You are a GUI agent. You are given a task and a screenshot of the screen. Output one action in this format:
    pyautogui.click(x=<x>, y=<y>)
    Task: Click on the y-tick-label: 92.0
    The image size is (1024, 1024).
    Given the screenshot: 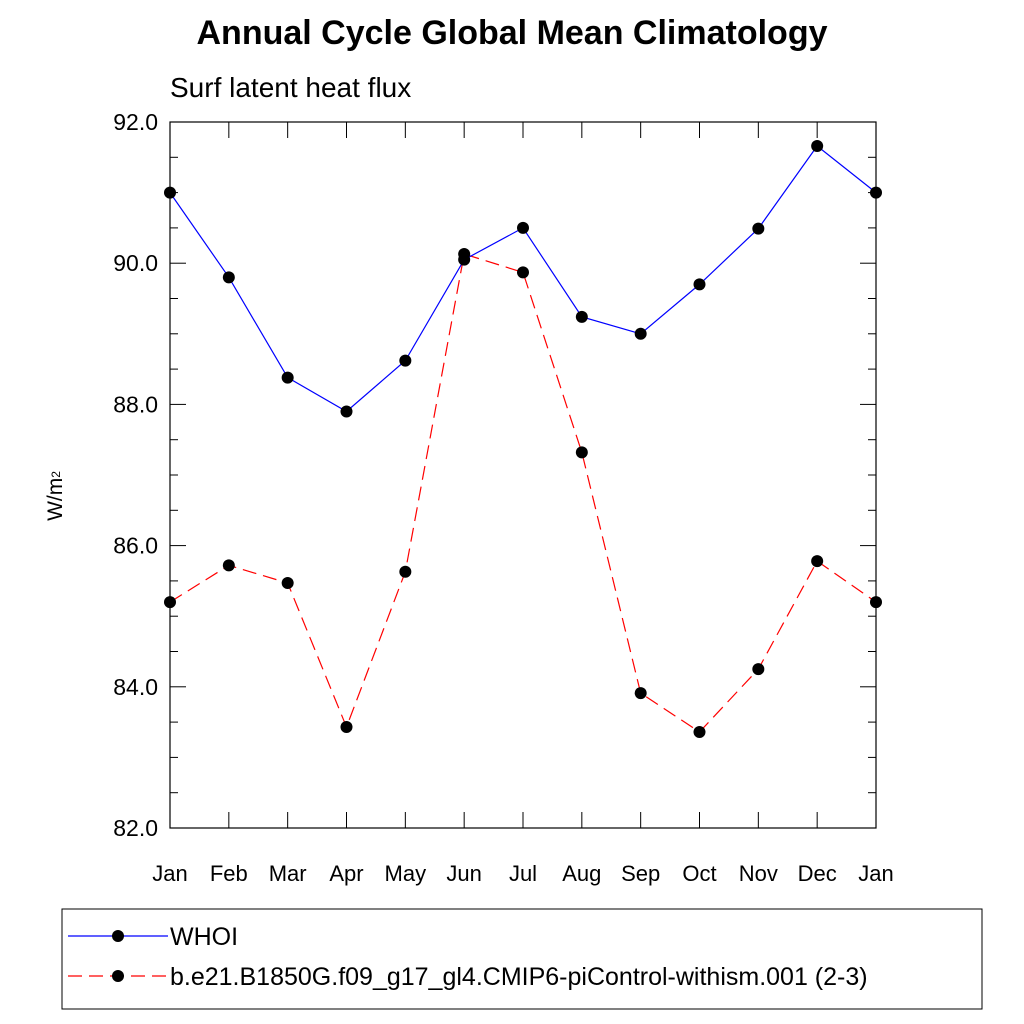 What is the action you would take?
    pyautogui.click(x=135, y=122)
    